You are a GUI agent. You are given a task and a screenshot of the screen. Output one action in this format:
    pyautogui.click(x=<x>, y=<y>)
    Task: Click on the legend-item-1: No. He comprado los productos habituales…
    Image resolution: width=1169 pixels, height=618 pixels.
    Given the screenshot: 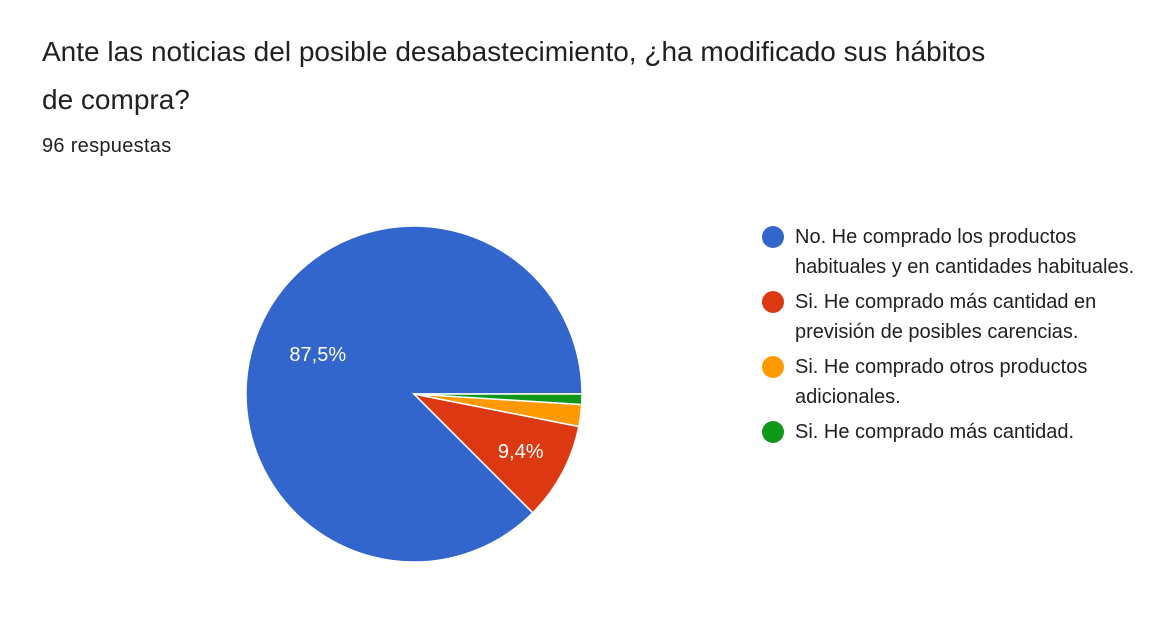 What is the action you would take?
    pyautogui.click(x=962, y=252)
    